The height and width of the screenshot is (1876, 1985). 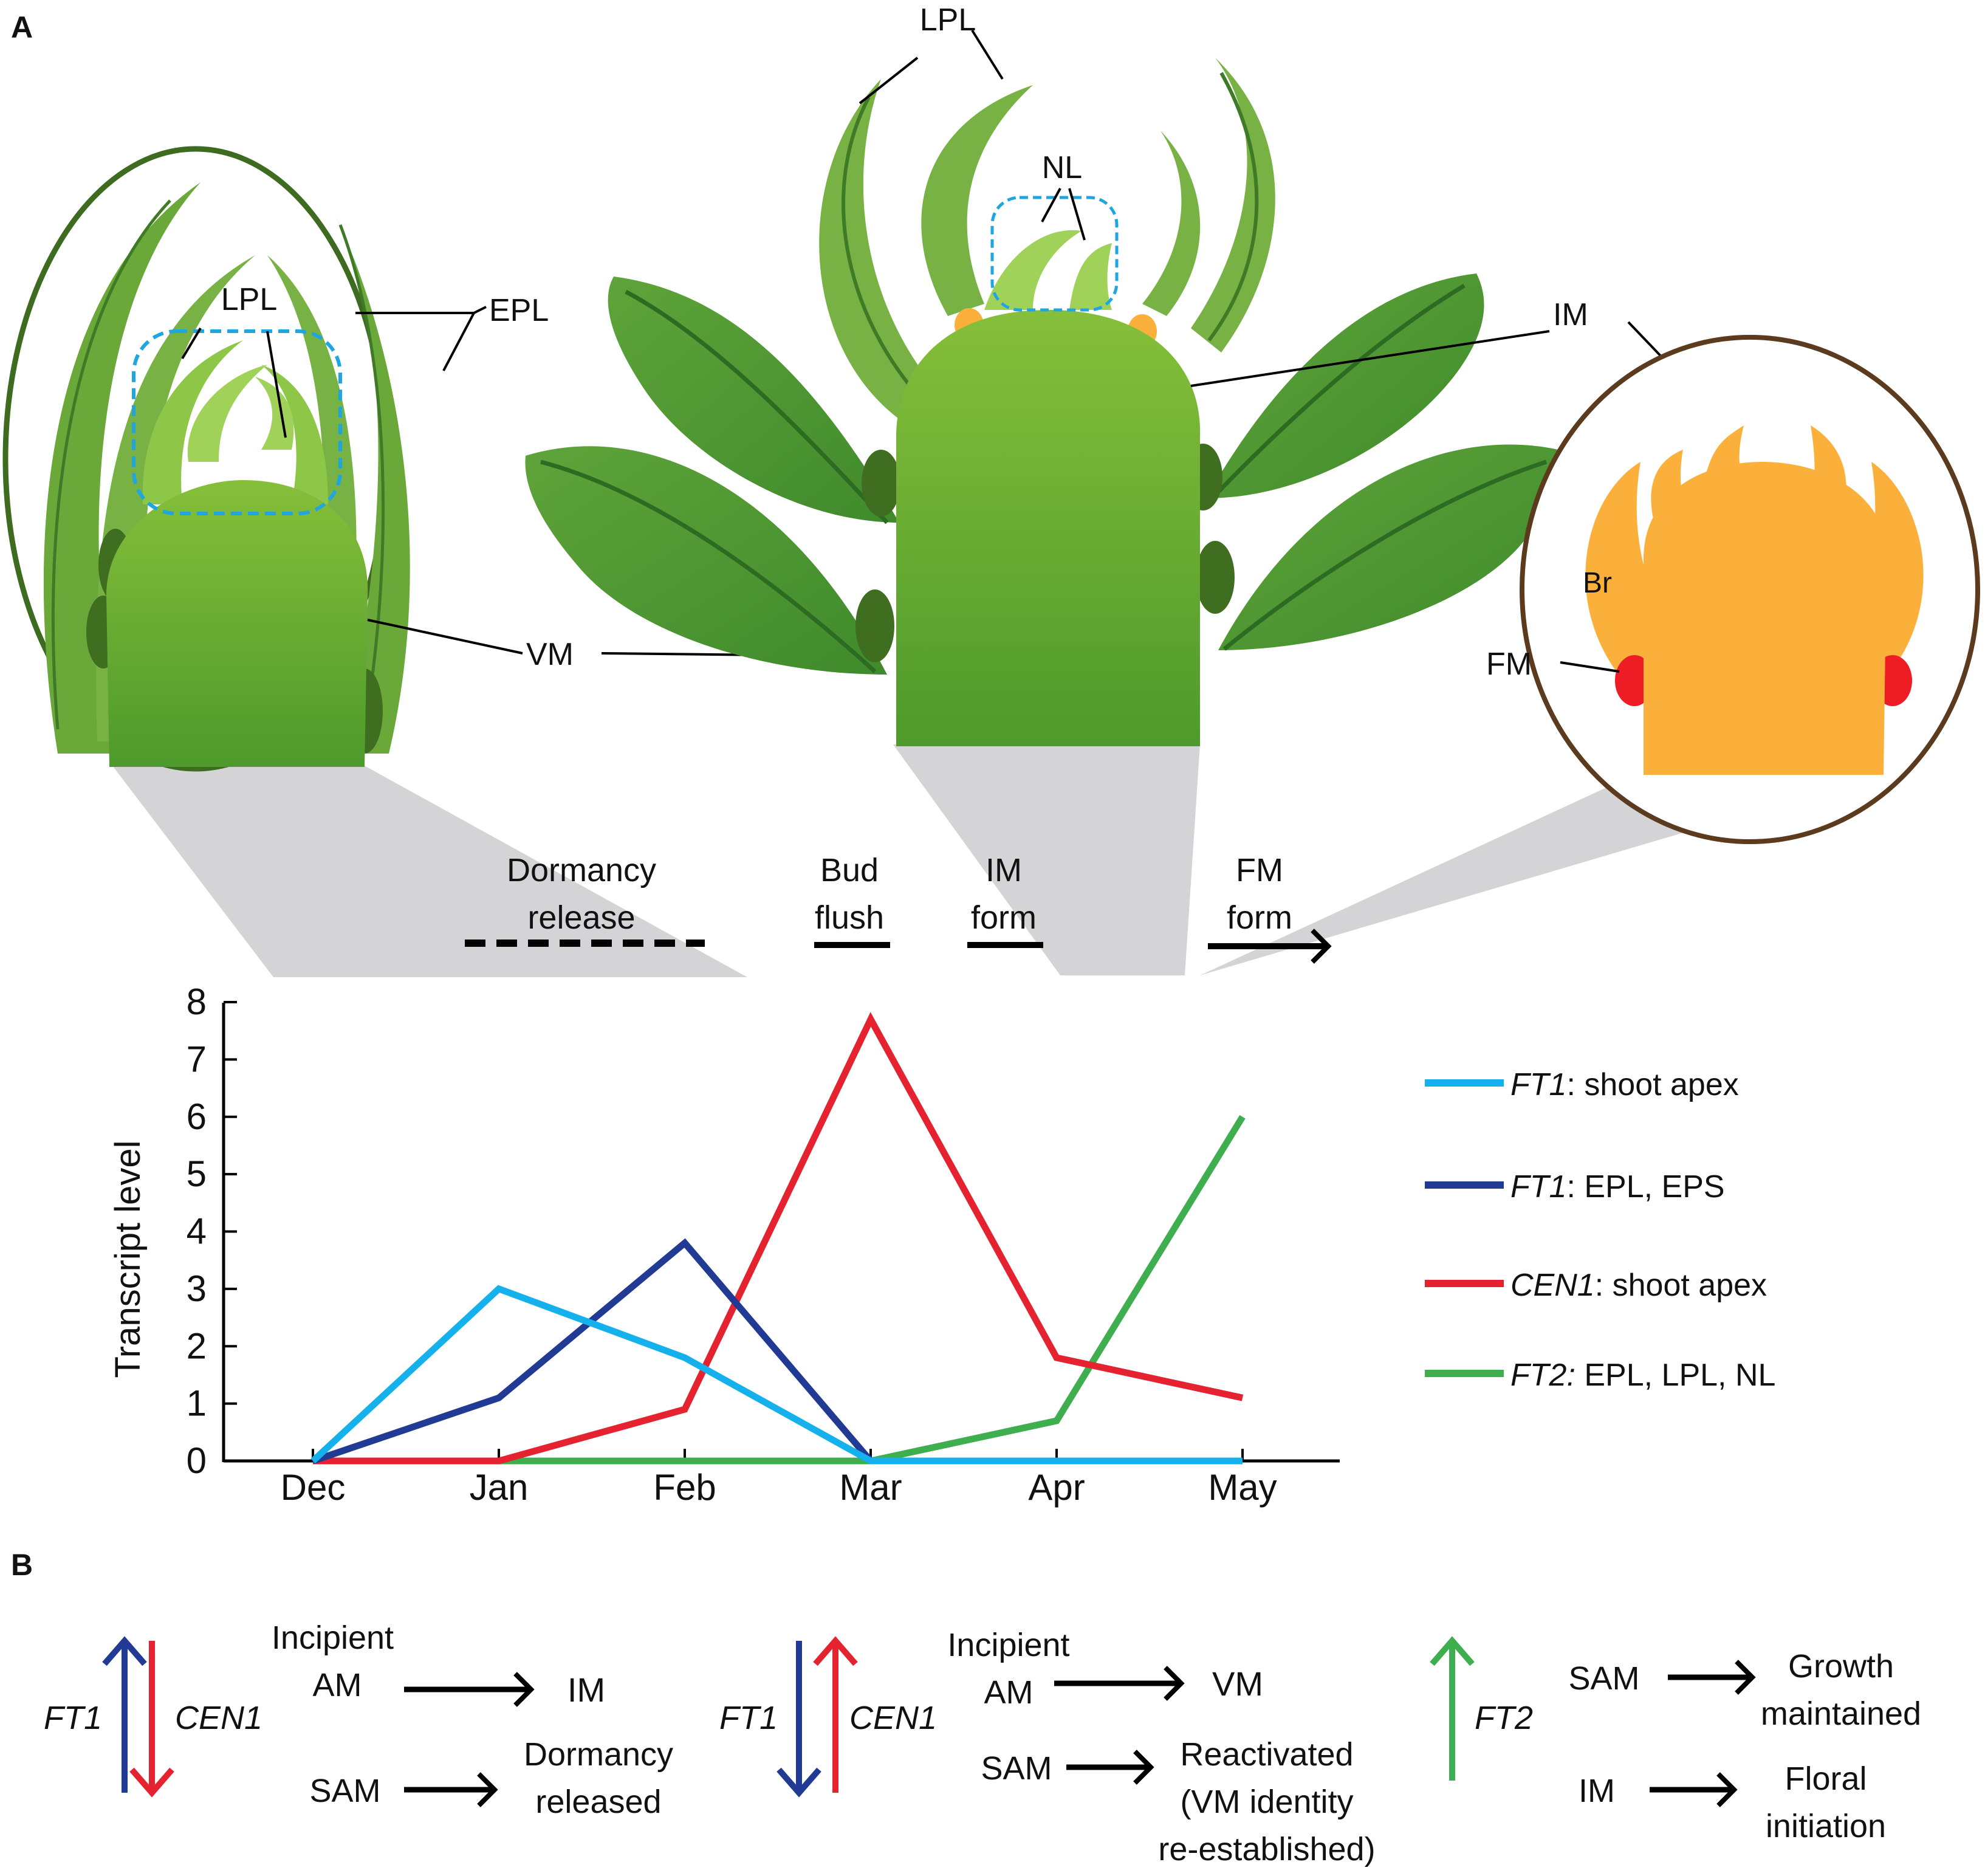 What do you see at coordinates (1259, 894) in the screenshot?
I see `timeline-fm-form-label: FM form` at bounding box center [1259, 894].